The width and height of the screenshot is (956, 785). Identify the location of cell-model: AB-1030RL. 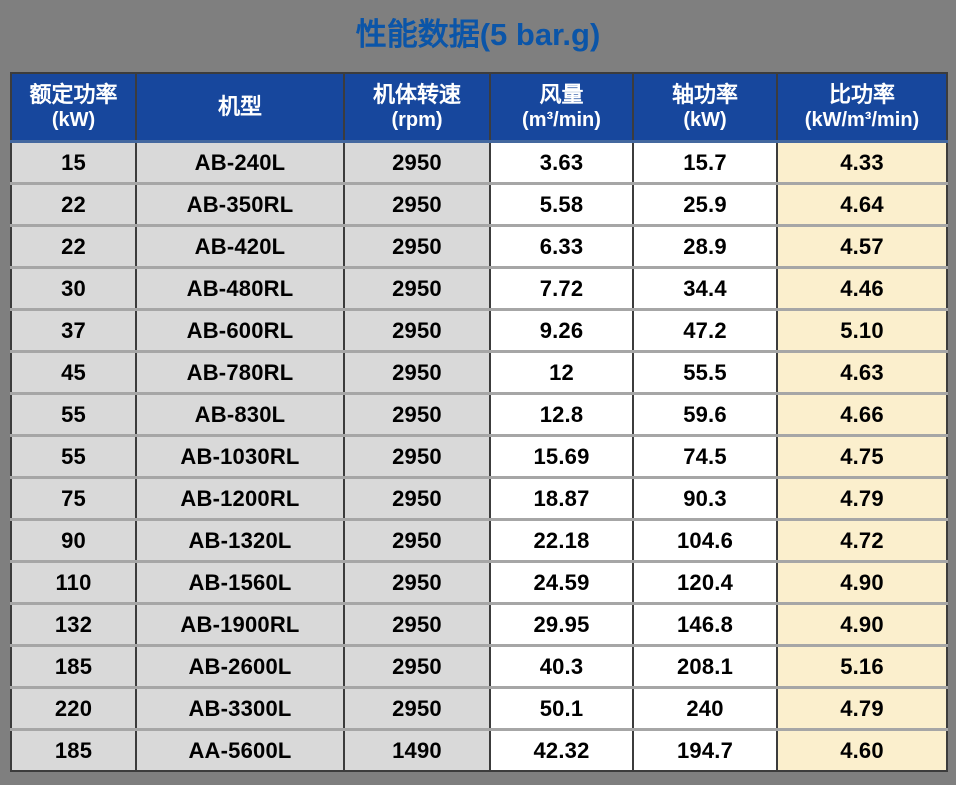
(240, 457).